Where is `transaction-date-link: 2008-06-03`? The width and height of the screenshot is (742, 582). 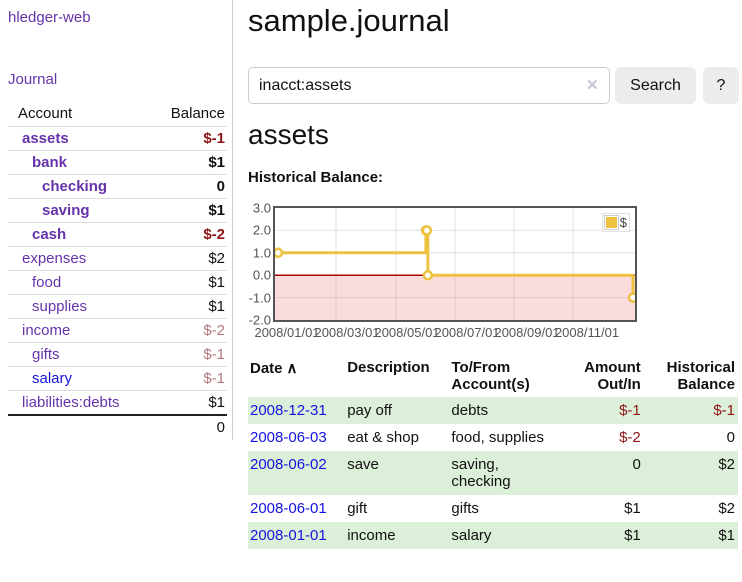
transaction-date-link: 2008-06-03 is located at coordinates (288, 437).